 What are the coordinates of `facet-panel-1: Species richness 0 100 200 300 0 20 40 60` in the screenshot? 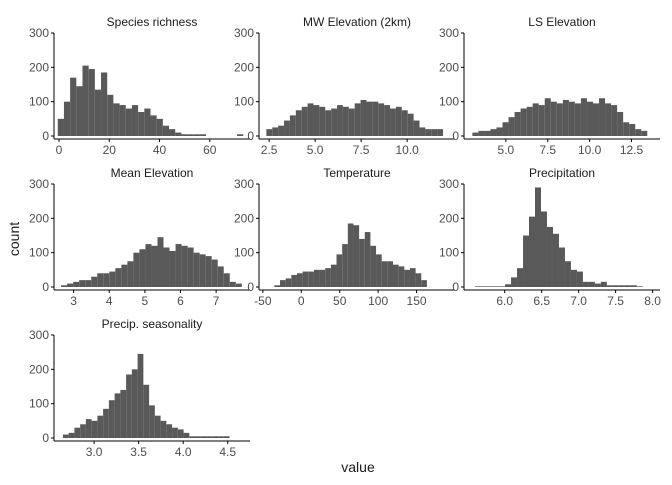 It's located at (139, 86).